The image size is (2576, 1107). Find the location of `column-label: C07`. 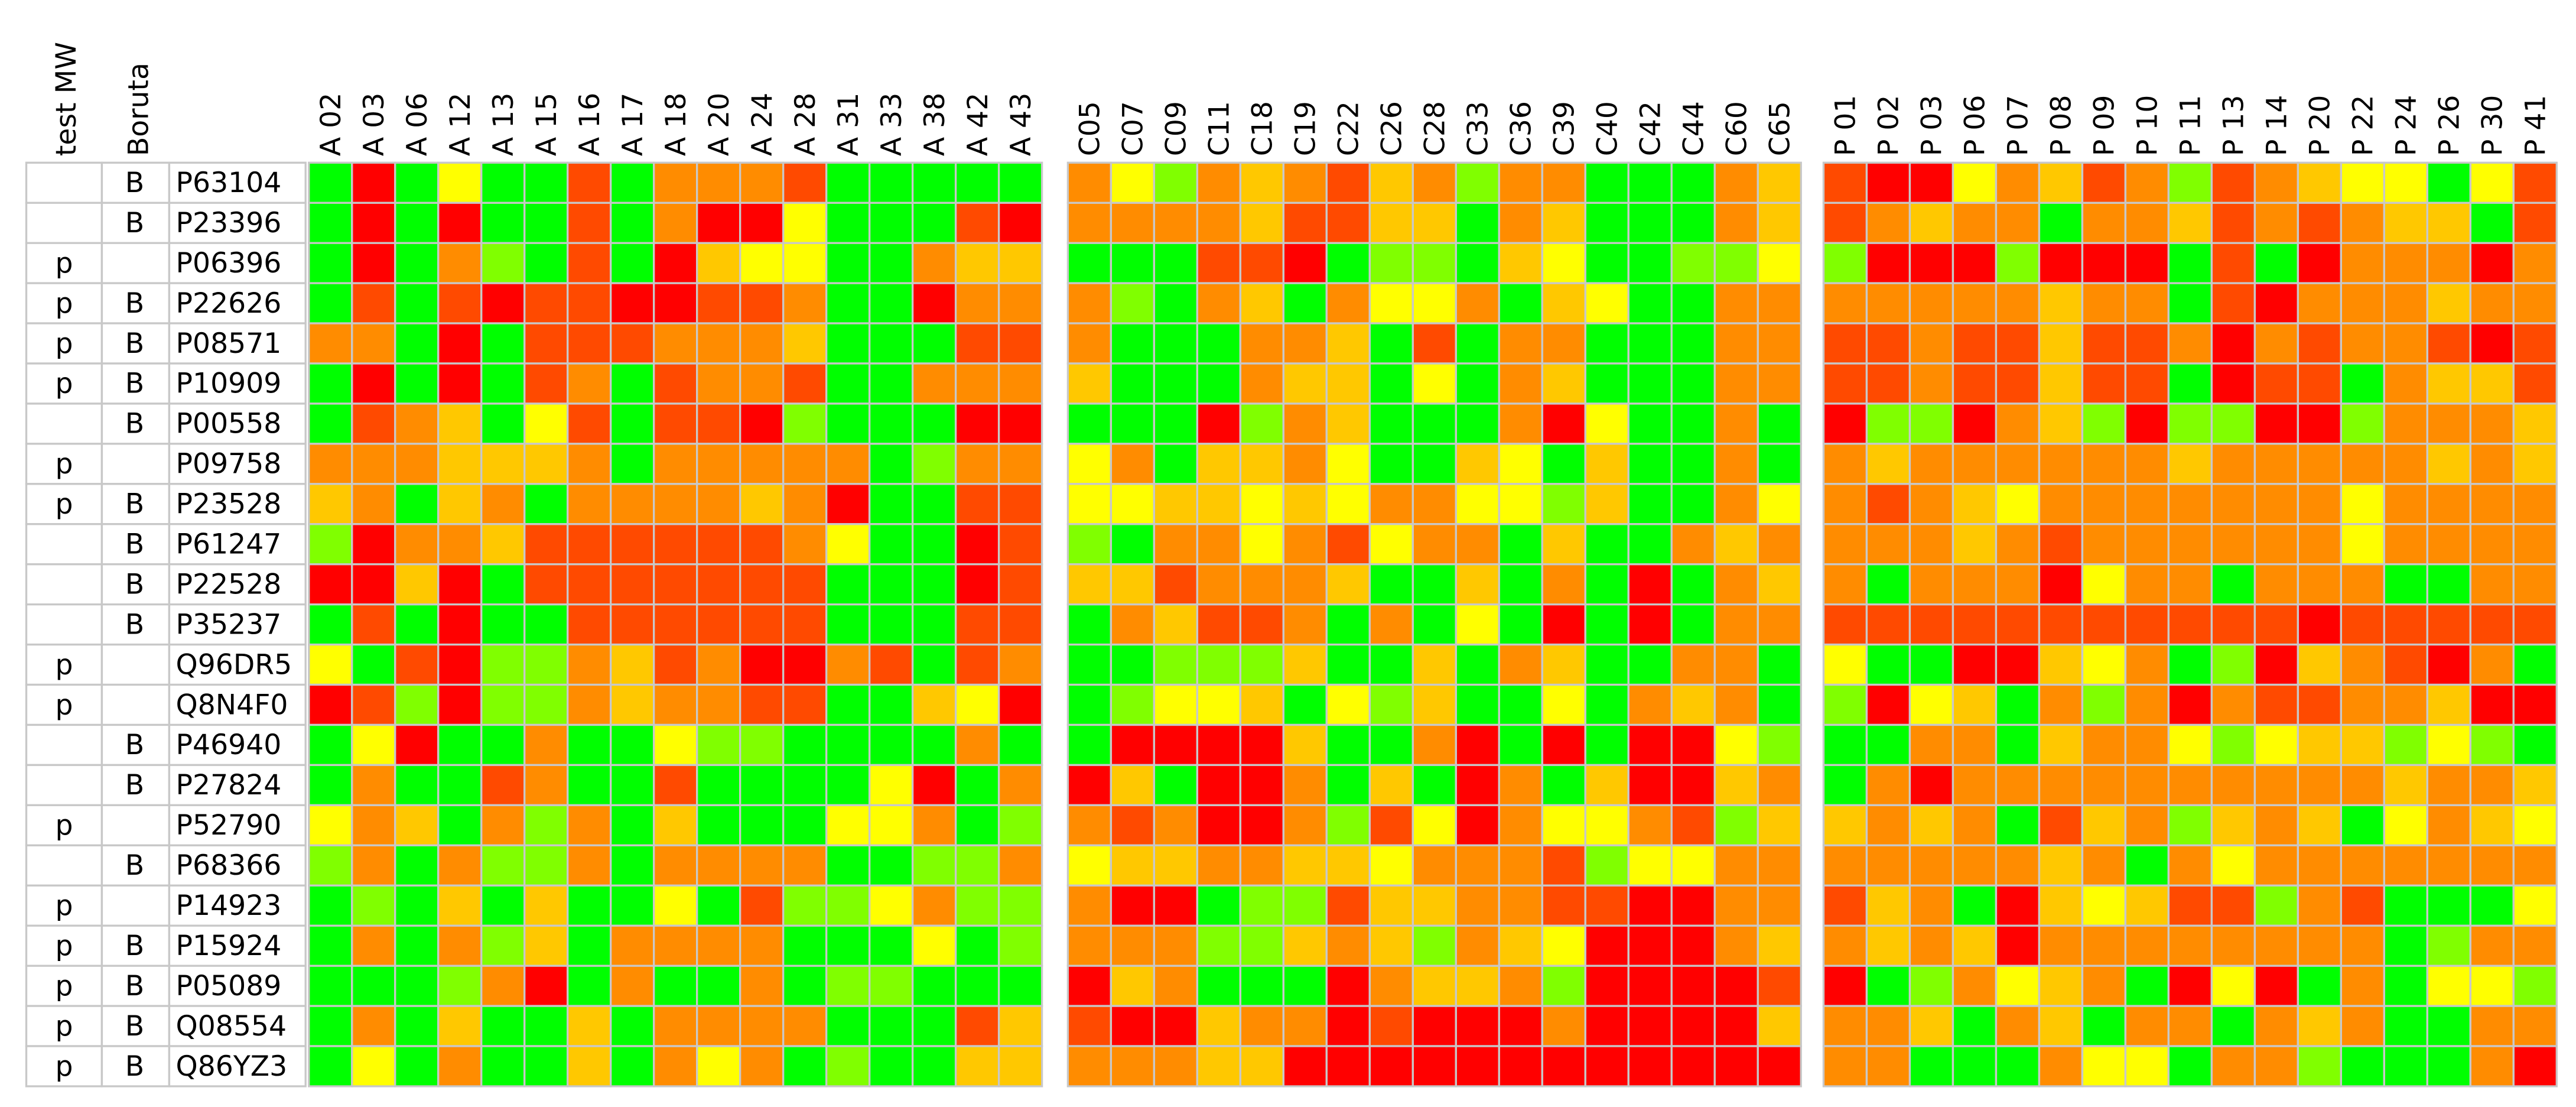

column-label: C07 is located at coordinates (1133, 128).